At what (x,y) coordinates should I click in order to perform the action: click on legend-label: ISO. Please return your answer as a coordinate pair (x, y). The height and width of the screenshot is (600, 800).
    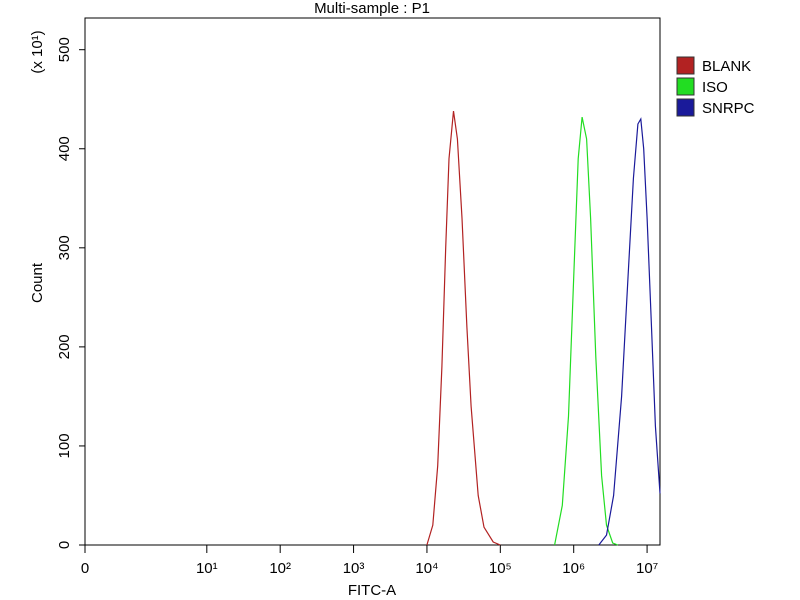
    Looking at the image, I should click on (715, 87).